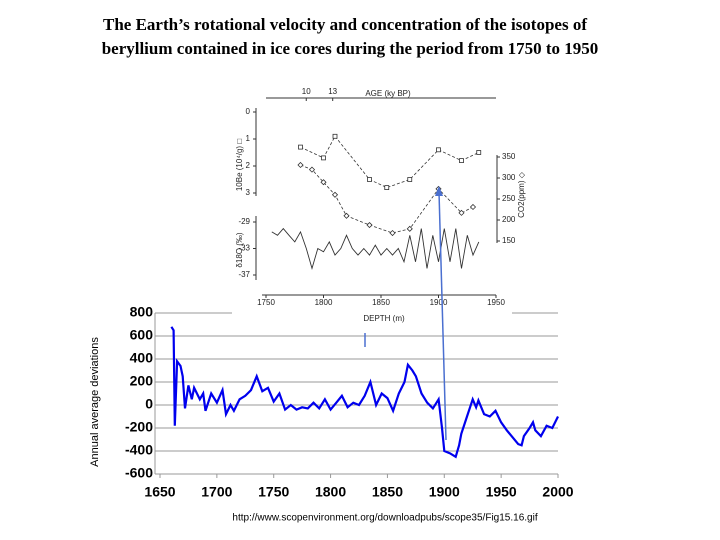 Image resolution: width=720 pixels, height=540 pixels. Describe the element at coordinates (384, 318) in the screenshot. I see `x-axis-label: DEPTH (m)` at that location.